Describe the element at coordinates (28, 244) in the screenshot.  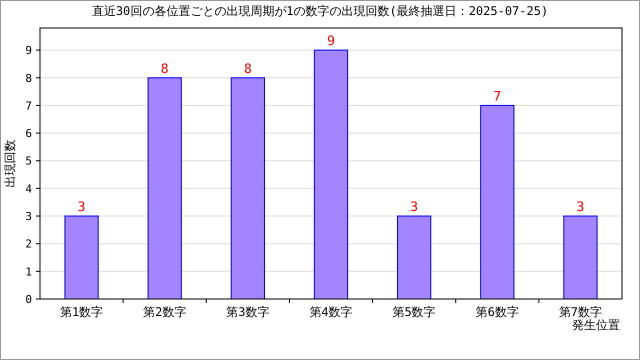
I see `y-tick-label: 2` at that location.